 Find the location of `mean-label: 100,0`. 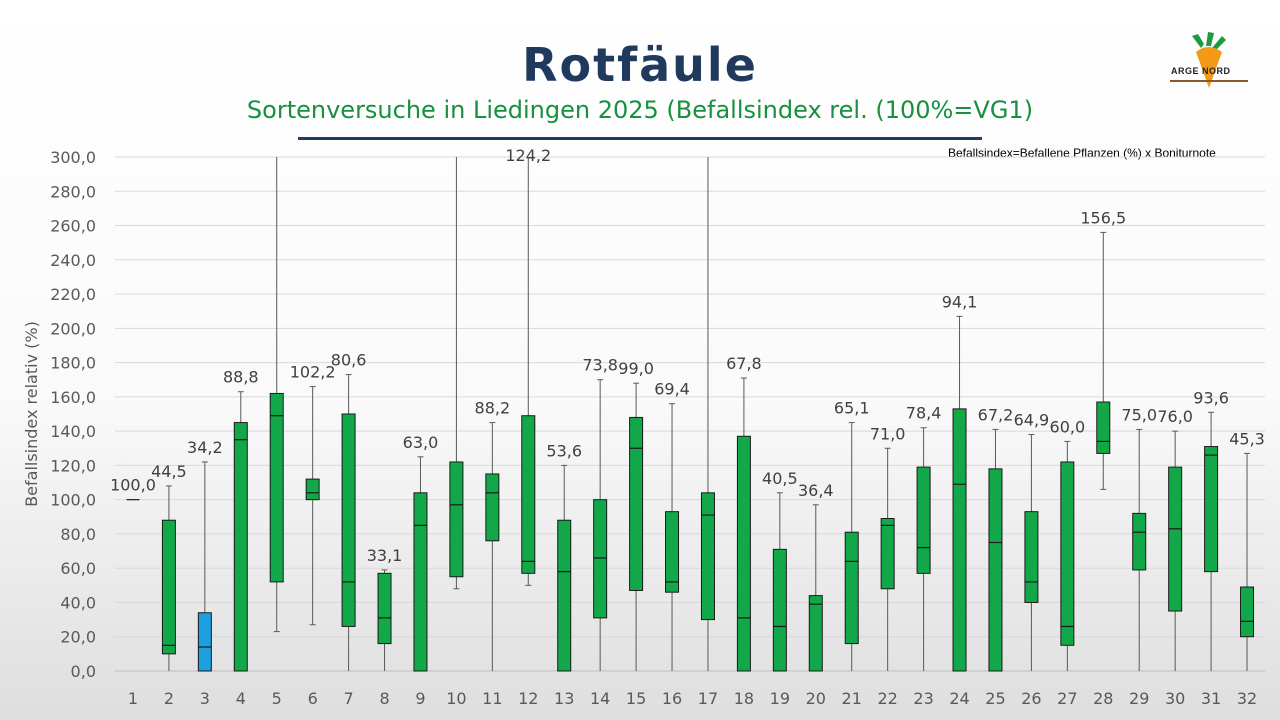

mean-label: 100,0 is located at coordinates (133, 485).